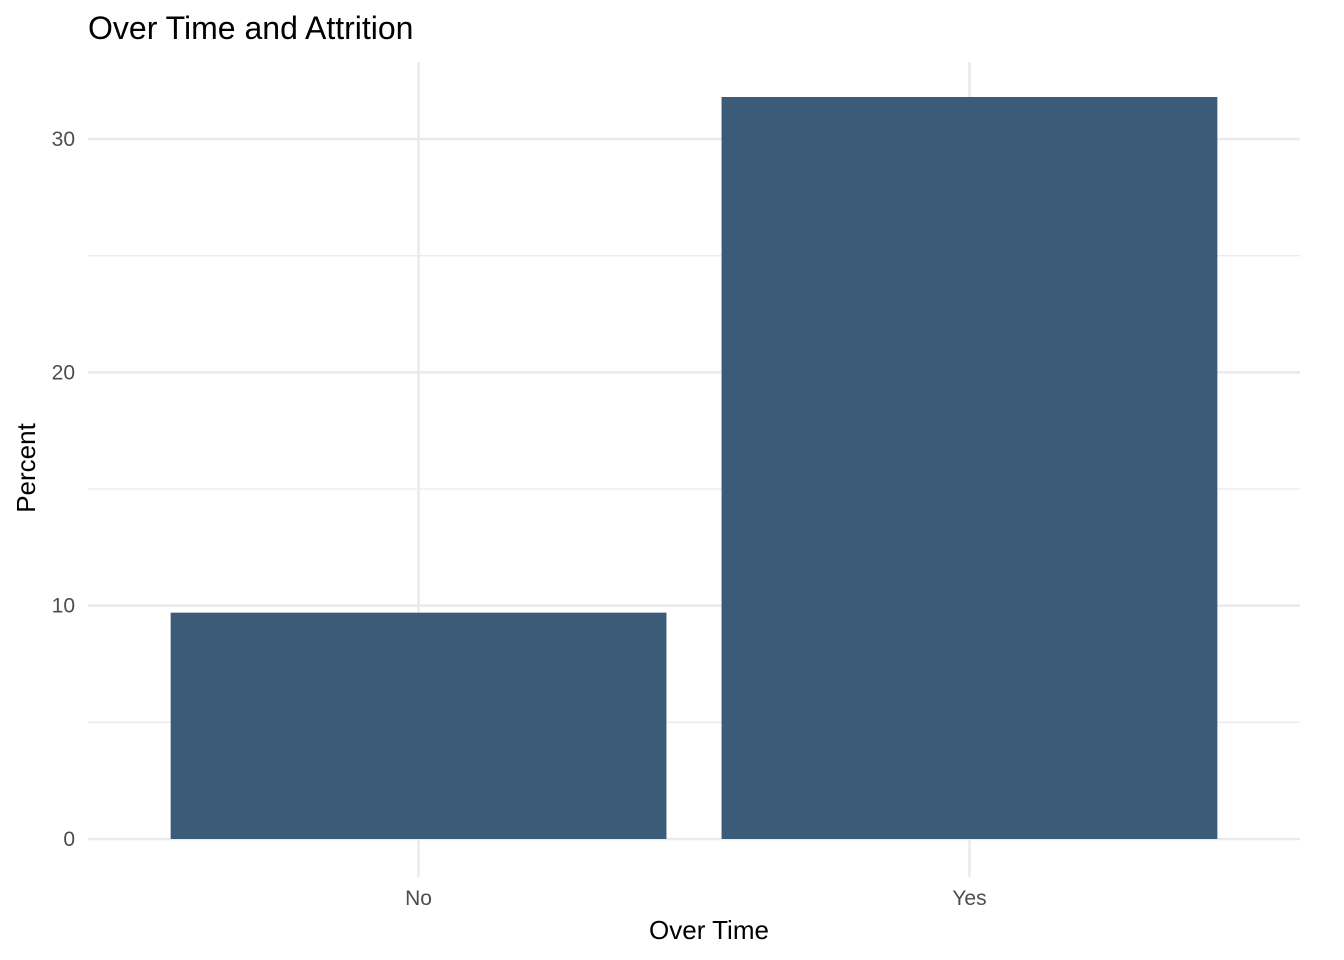 Image resolution: width=1344 pixels, height=960 pixels. I want to click on y-tick-label: 0, so click(69, 839).